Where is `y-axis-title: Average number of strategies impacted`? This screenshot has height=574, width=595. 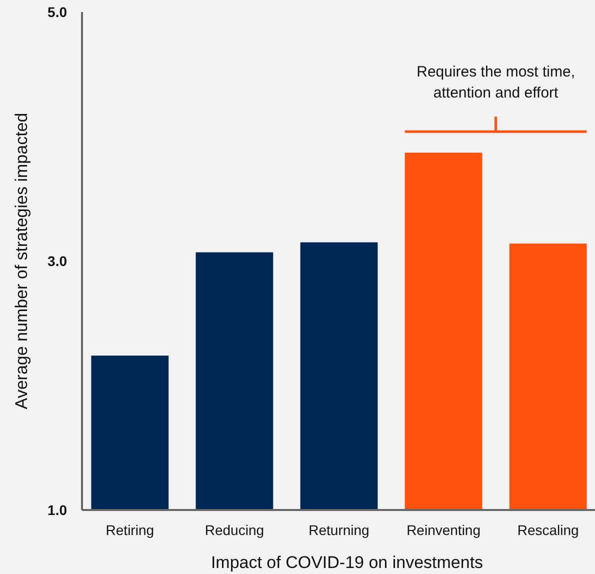 y-axis-title: Average number of strategies impacted is located at coordinates (21, 261).